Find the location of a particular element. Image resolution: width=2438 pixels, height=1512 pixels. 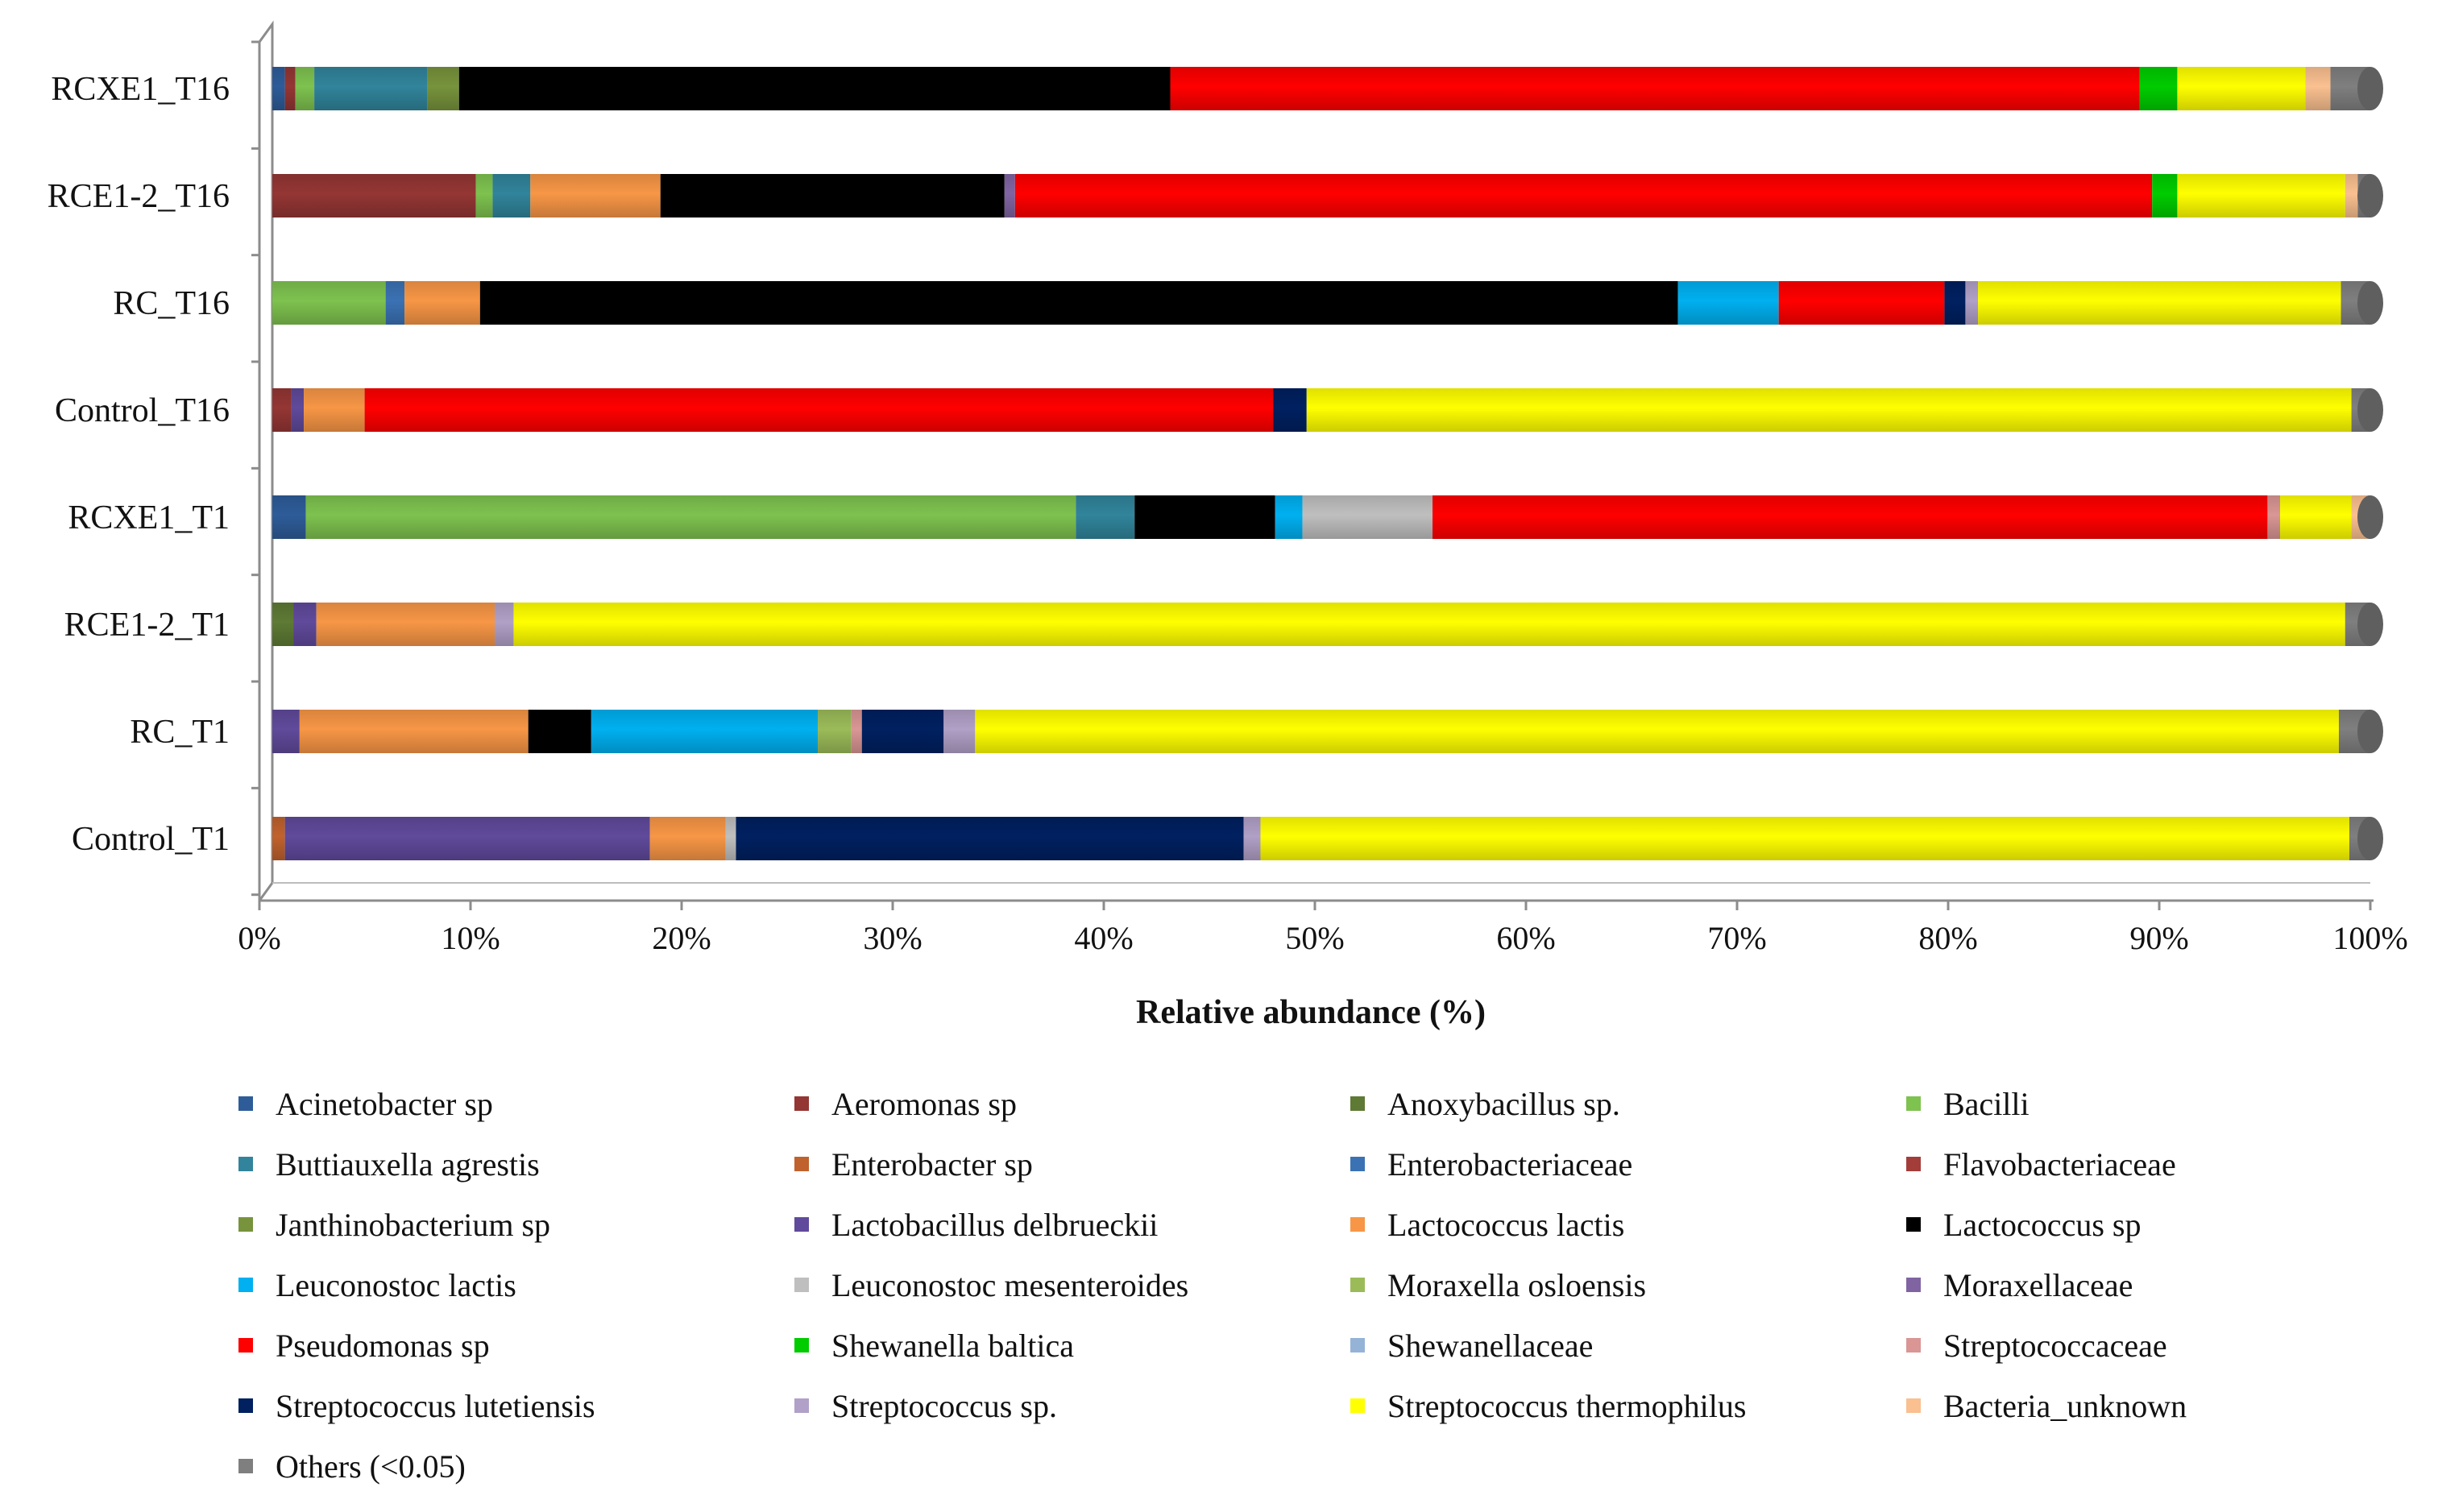

y-category-label: RCXE1_T16 is located at coordinates (140, 90).